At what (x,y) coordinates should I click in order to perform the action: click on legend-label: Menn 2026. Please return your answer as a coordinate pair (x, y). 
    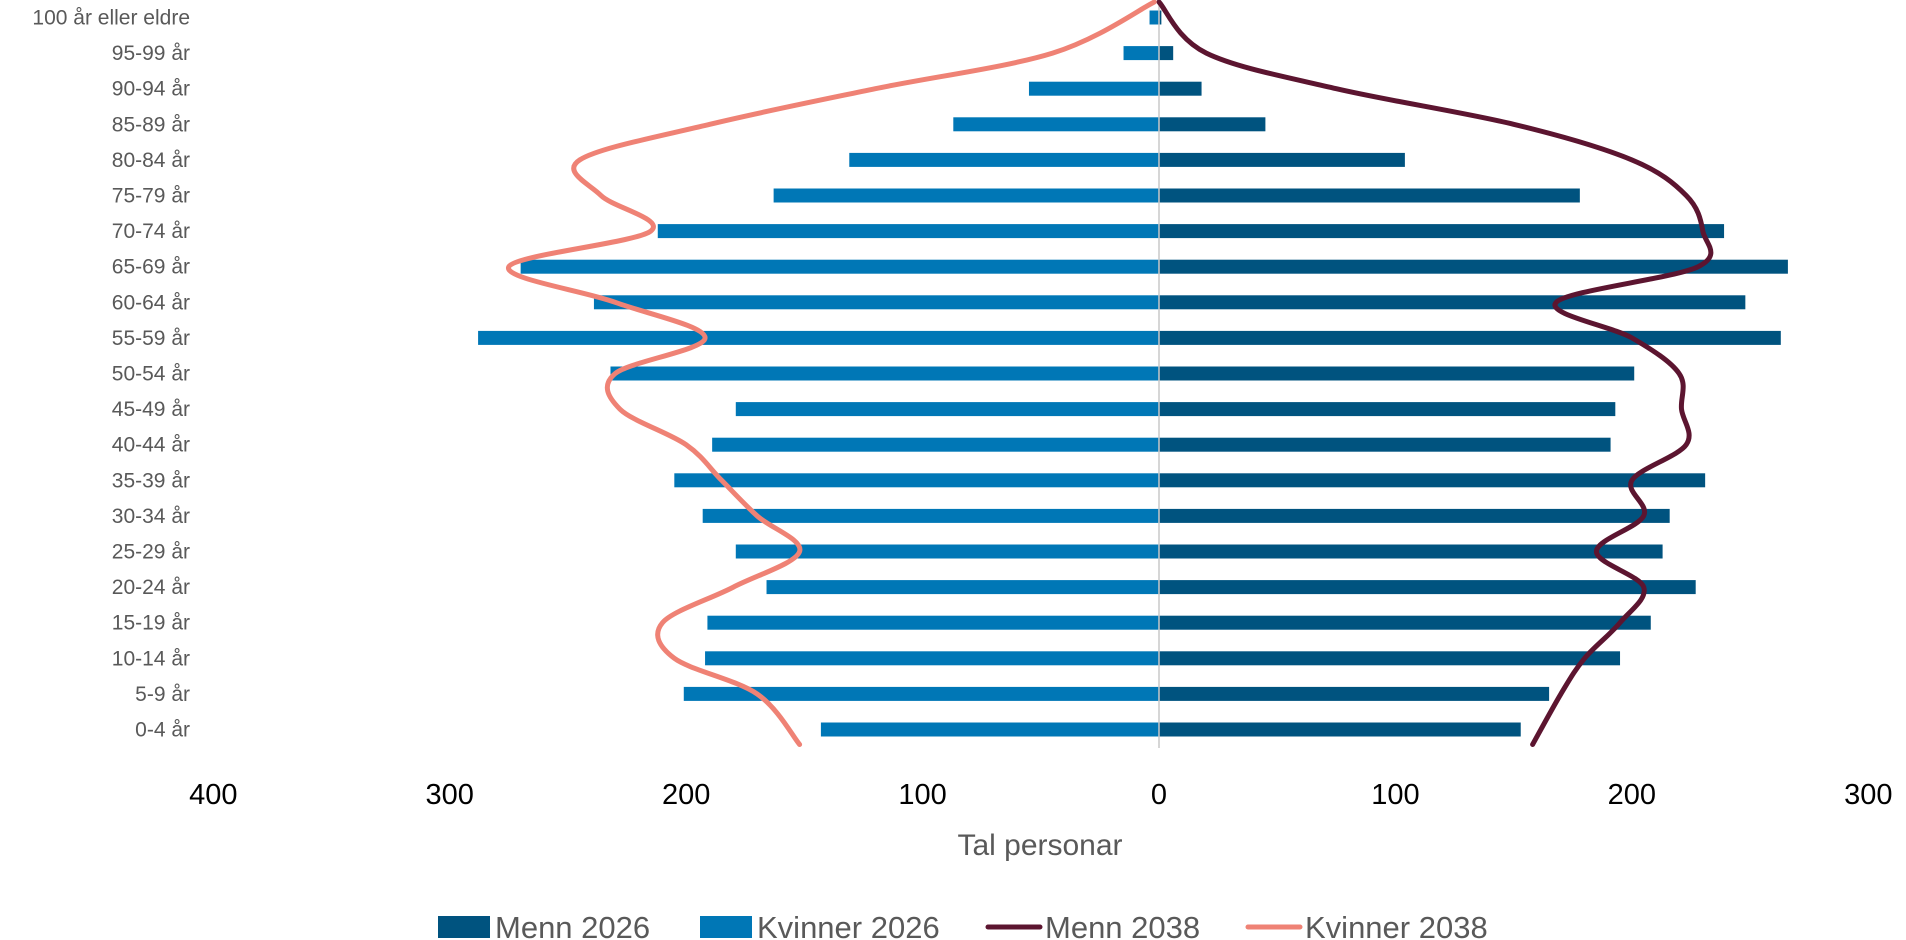
    Looking at the image, I should click on (572, 925).